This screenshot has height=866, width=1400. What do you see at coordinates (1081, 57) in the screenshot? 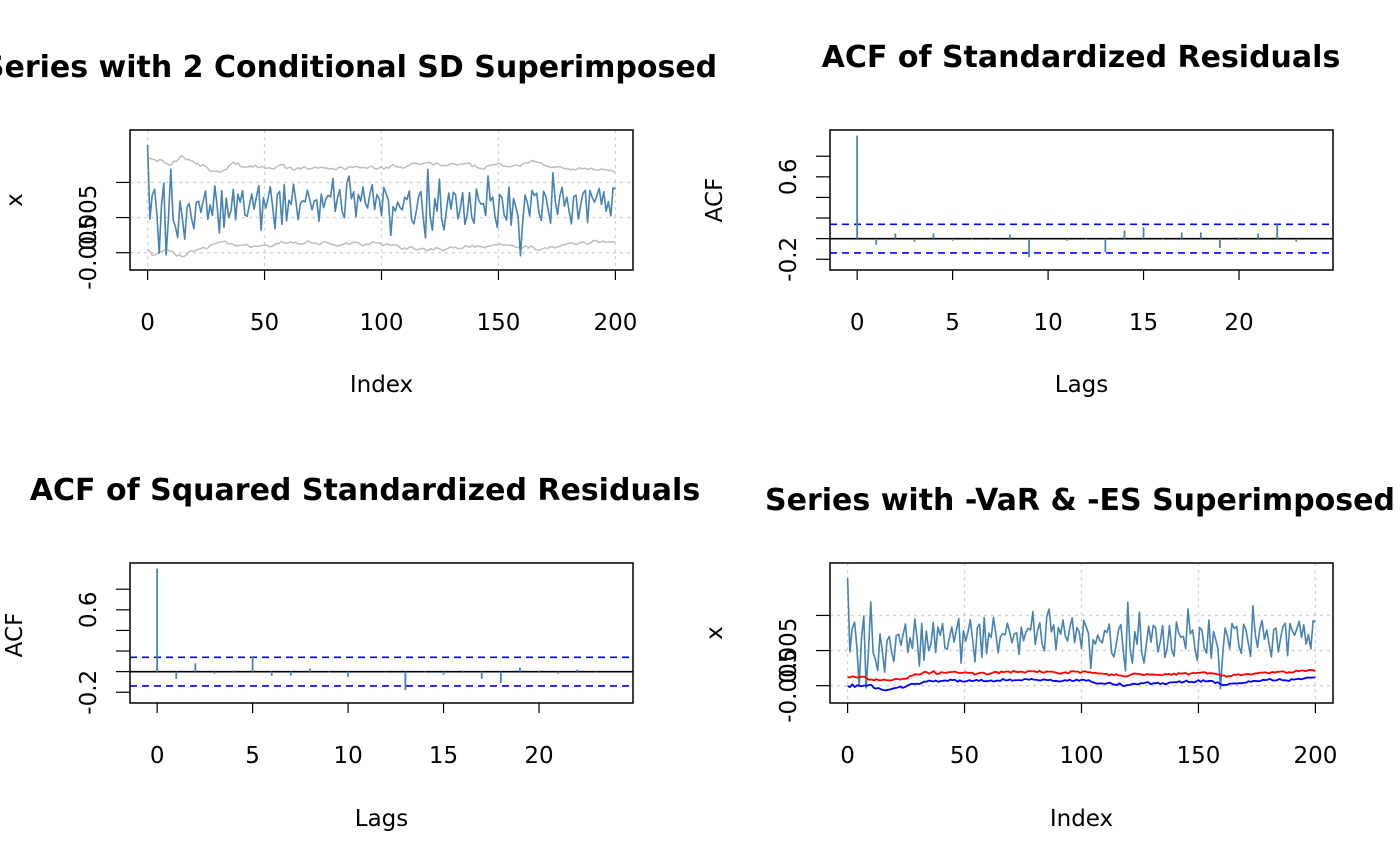
I see `chart-title: ACF of Standardized Residuals` at bounding box center [1081, 57].